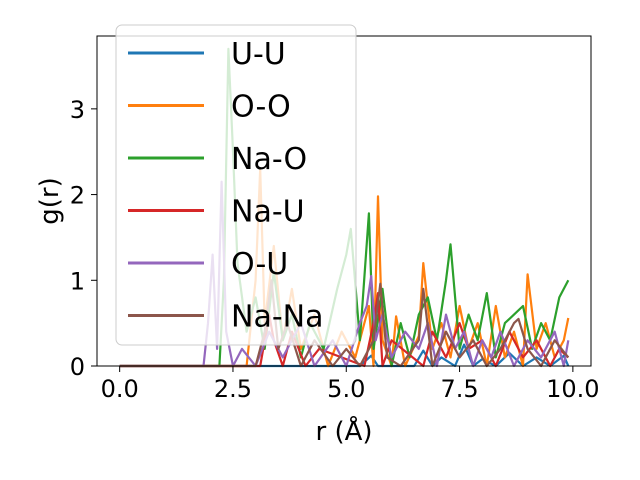  What do you see at coordinates (77, 281) in the screenshot?
I see `y-tick-label: 1` at bounding box center [77, 281].